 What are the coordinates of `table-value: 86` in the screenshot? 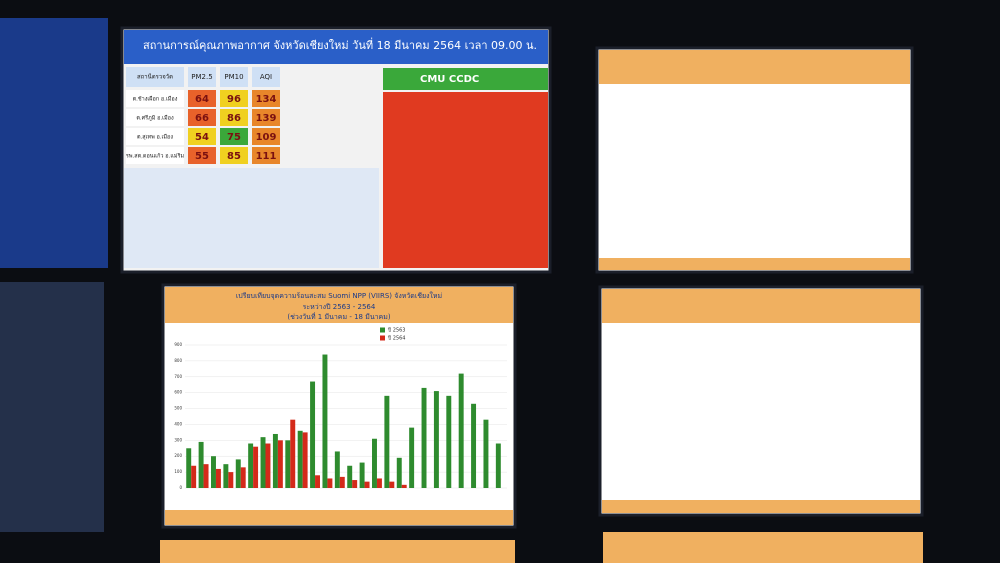 It's located at (234, 118).